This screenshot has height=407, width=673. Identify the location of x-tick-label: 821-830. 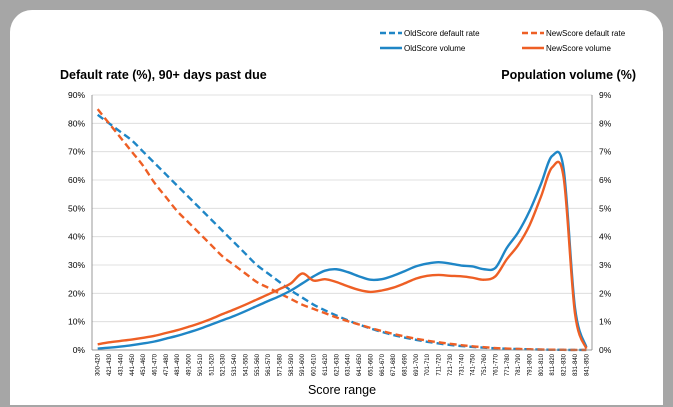
(565, 364).